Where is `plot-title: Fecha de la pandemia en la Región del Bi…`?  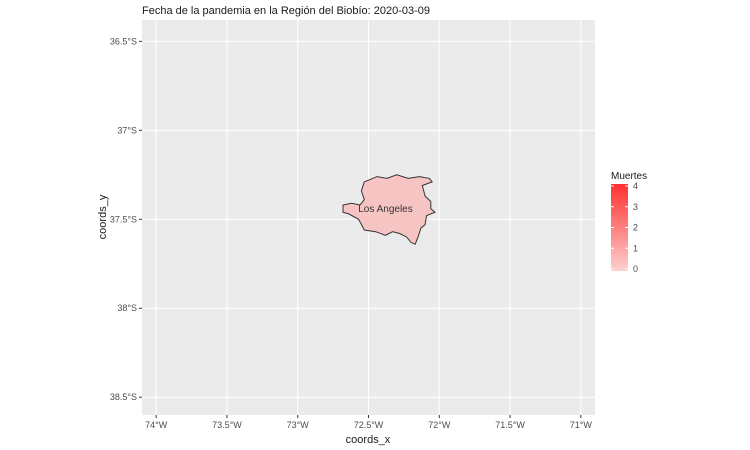 plot-title: Fecha de la pandemia en la Región del Bi… is located at coordinates (286, 11).